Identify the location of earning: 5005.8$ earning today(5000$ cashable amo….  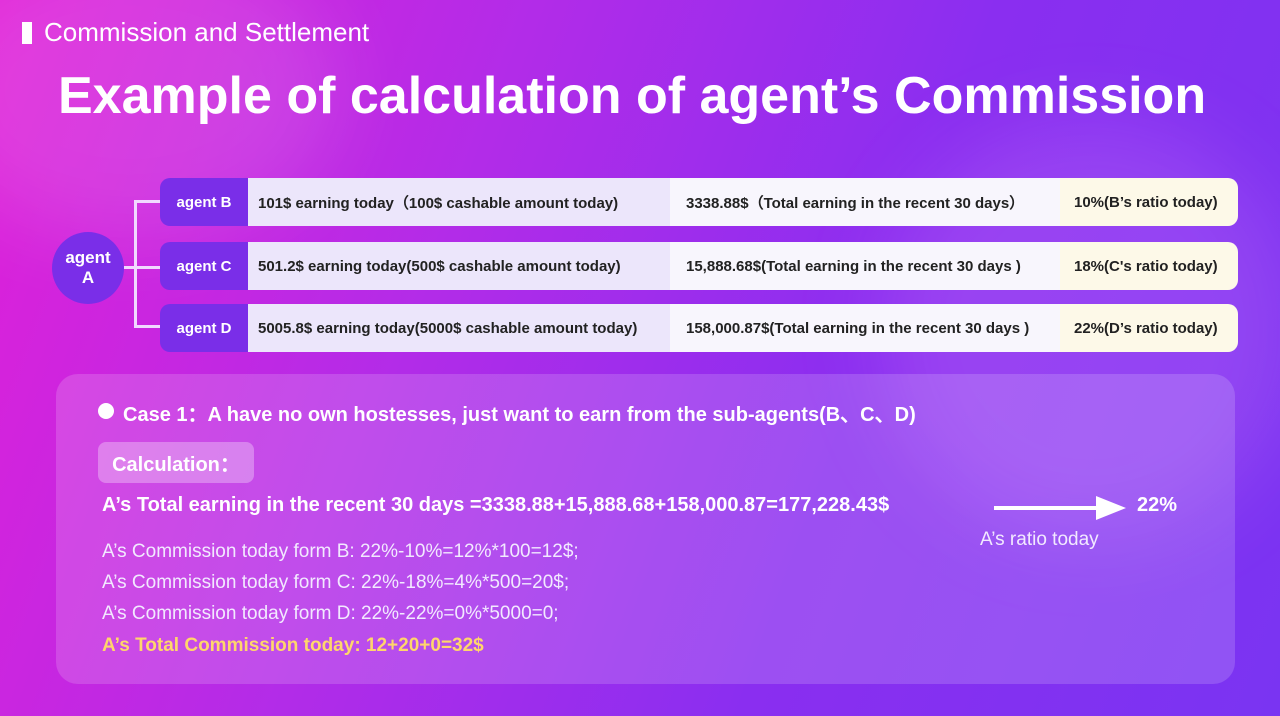
(459, 328).